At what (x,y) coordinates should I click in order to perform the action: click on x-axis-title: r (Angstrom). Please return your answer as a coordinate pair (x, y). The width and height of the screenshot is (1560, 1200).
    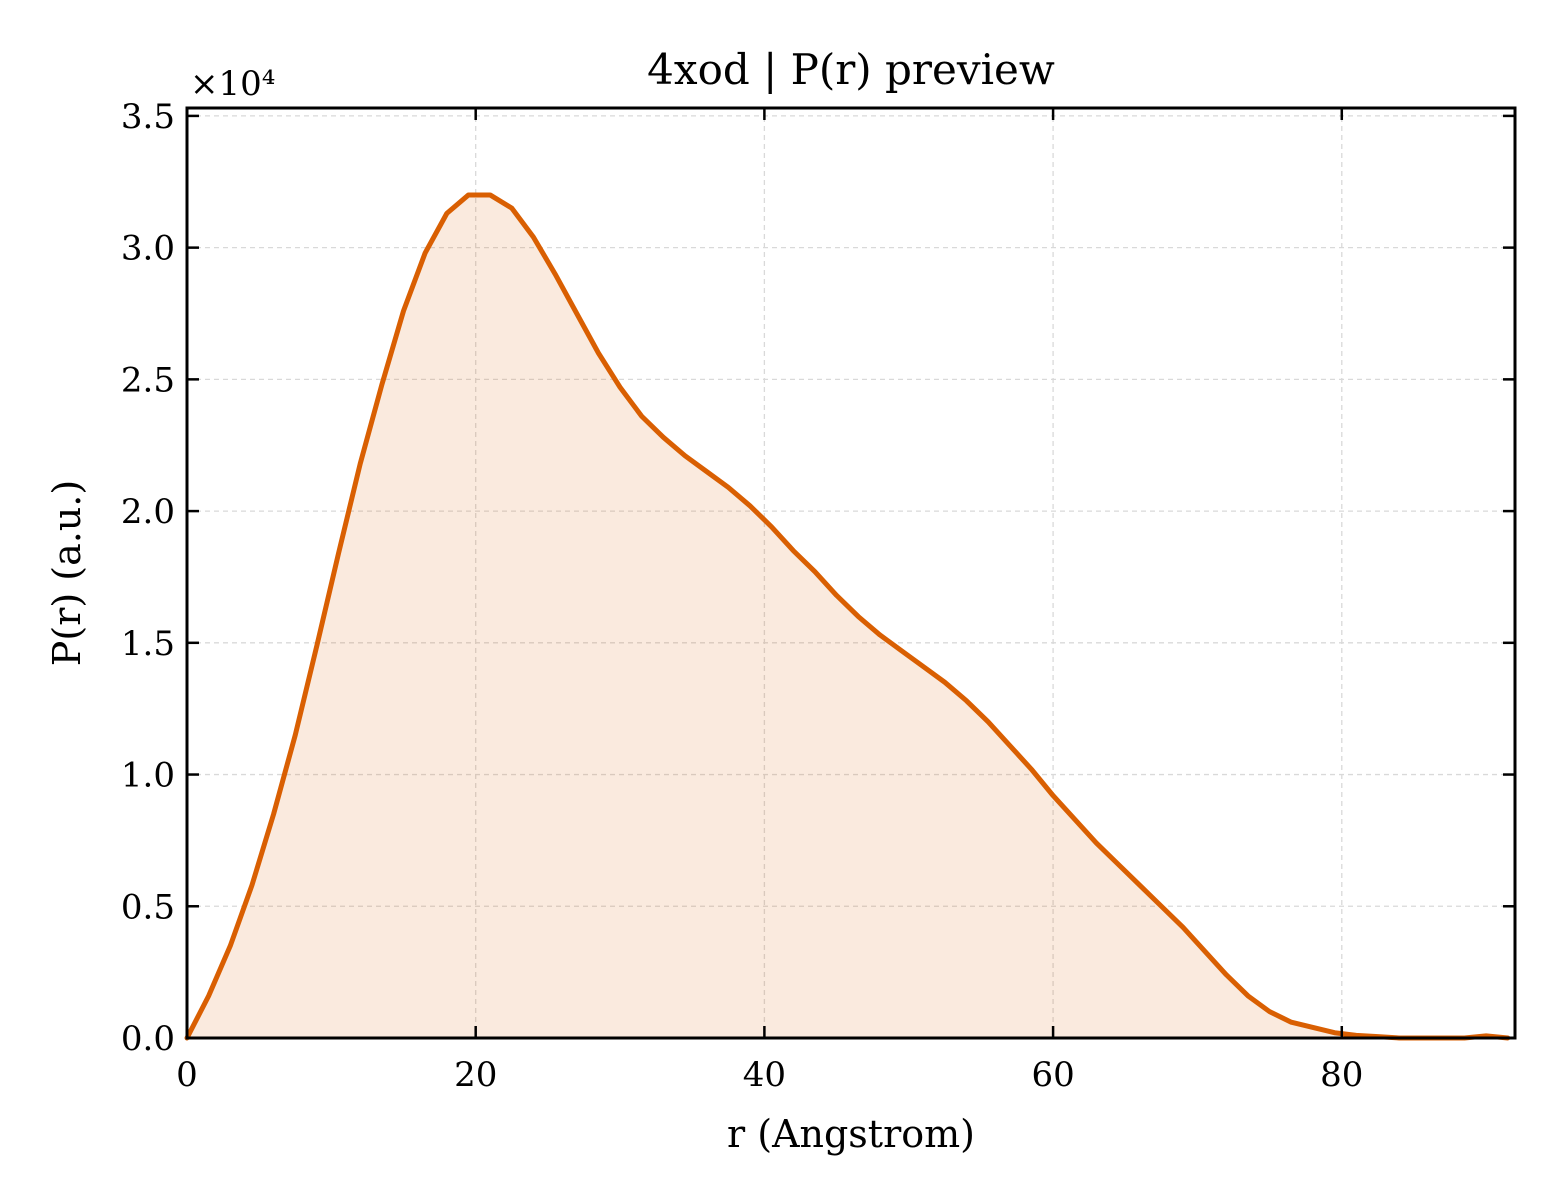
    Looking at the image, I should click on (851, 1134).